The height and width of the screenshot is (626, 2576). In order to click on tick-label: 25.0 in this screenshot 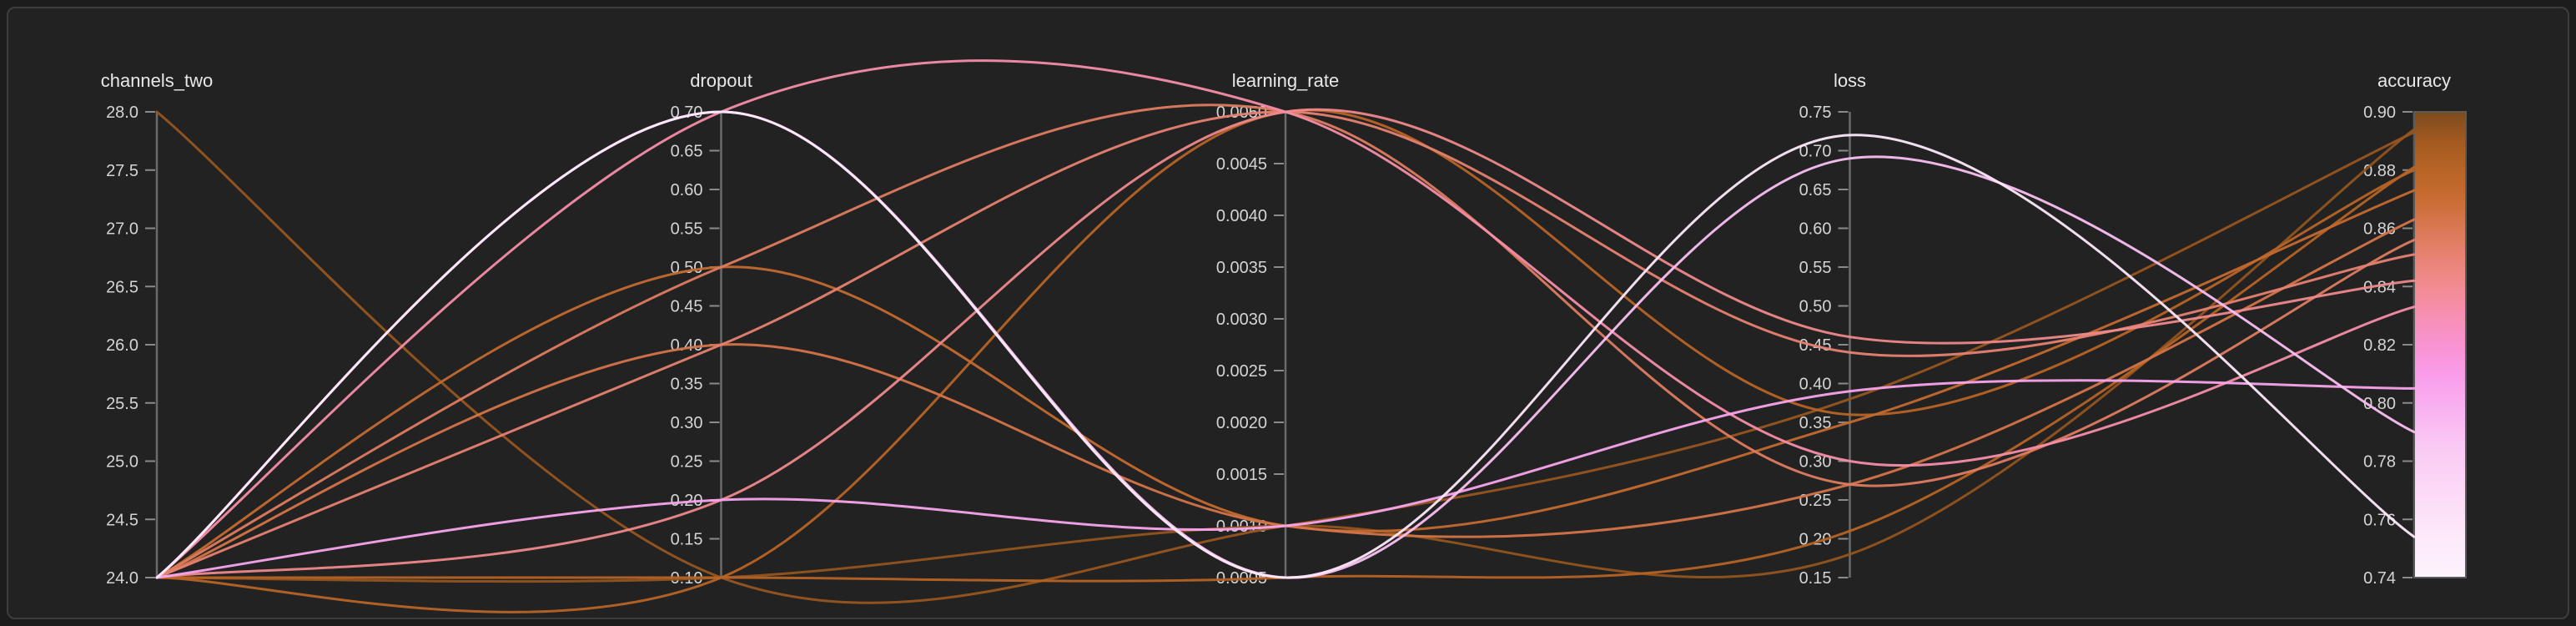, I will do `click(122, 462)`.